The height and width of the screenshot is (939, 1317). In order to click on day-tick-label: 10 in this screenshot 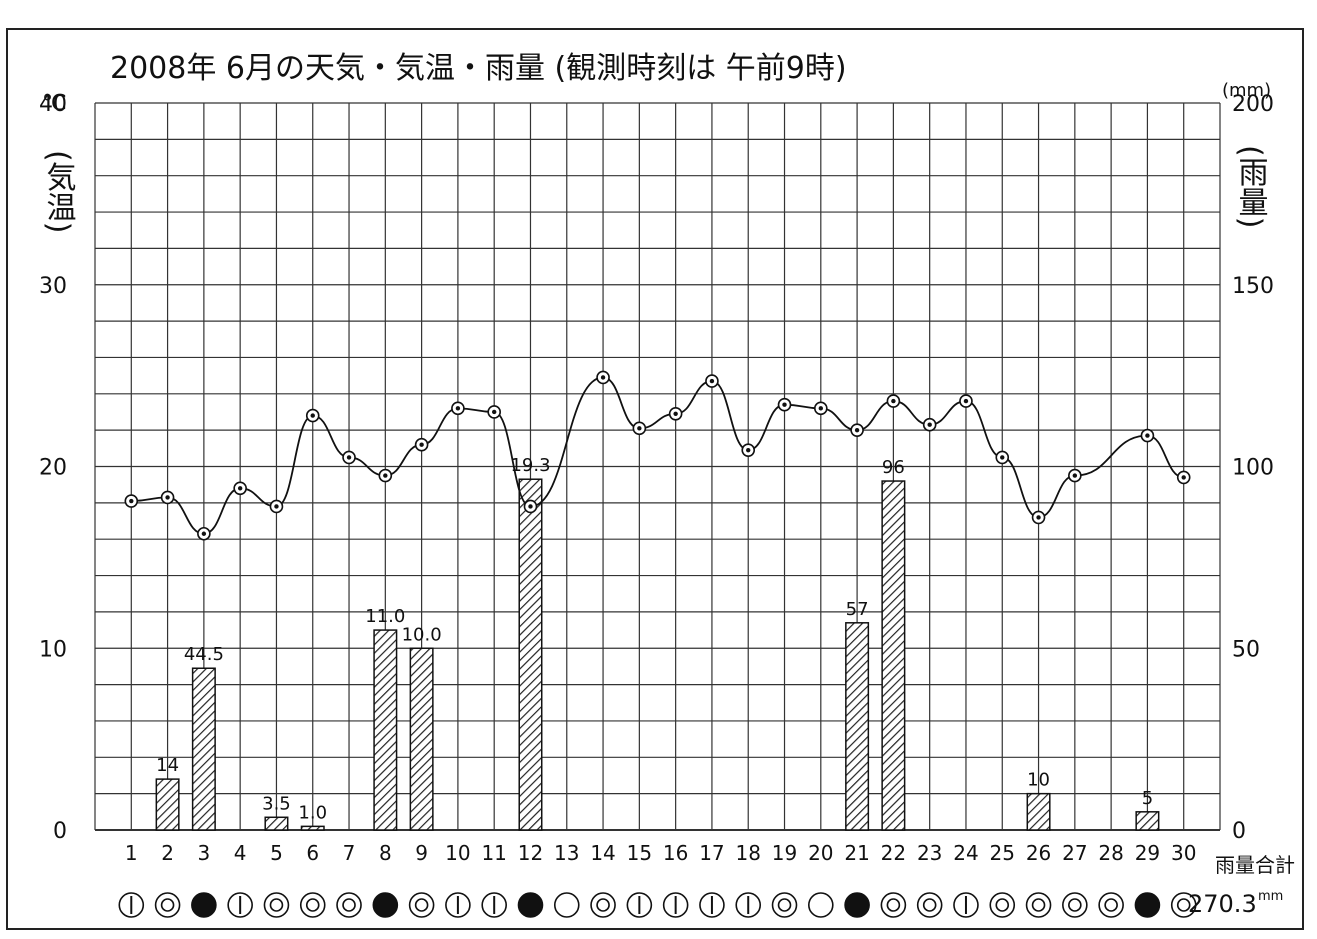, I will do `click(457, 853)`.